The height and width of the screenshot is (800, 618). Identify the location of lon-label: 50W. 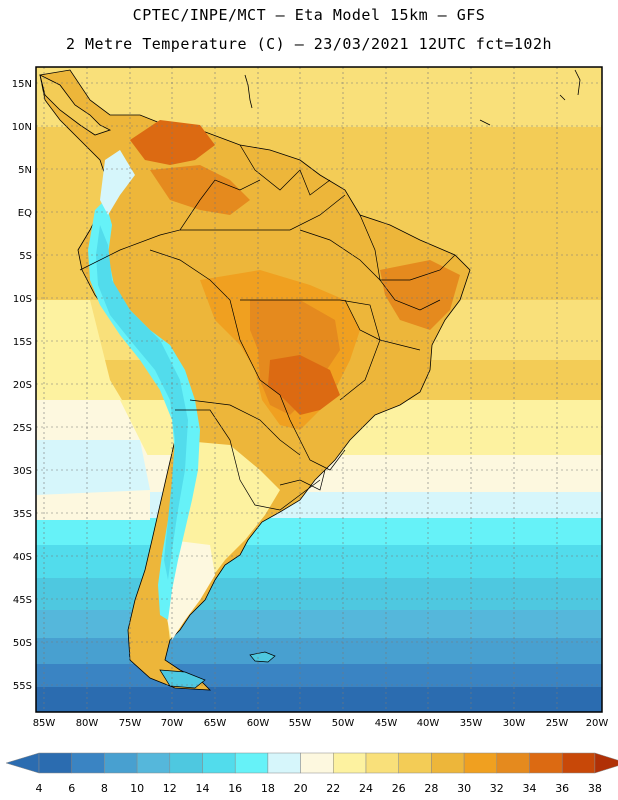
(343, 723).